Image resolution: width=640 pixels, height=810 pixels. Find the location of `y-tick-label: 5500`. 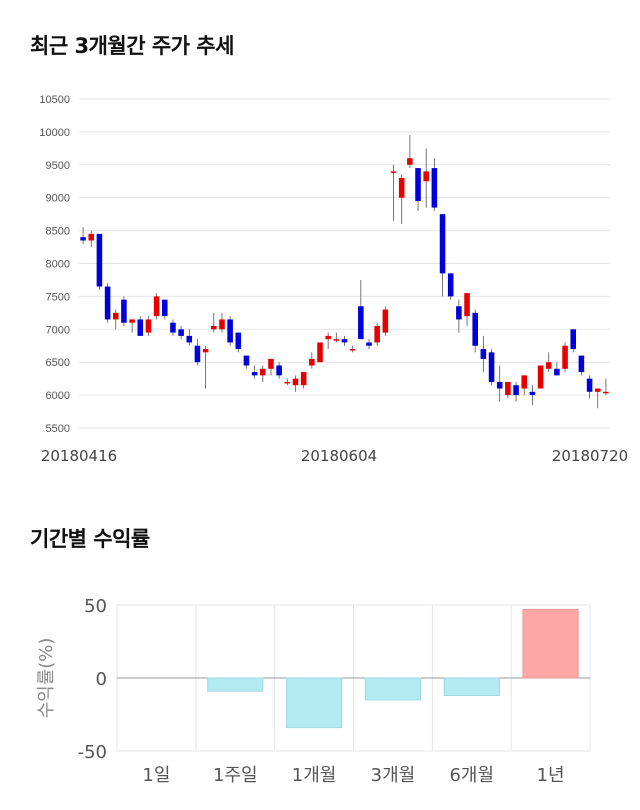

y-tick-label: 5500 is located at coordinates (58, 429).